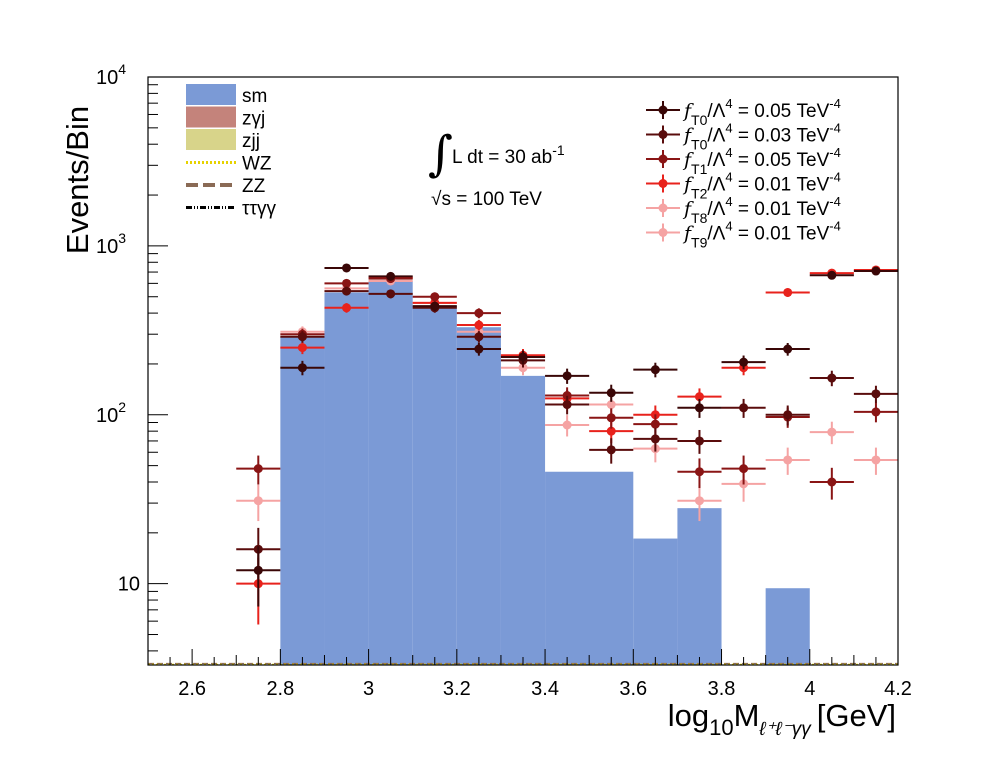 Image resolution: width=998 pixels, height=775 pixels. Describe the element at coordinates (225, 118) in the screenshot. I see `legend-left-entry: zγj` at that location.